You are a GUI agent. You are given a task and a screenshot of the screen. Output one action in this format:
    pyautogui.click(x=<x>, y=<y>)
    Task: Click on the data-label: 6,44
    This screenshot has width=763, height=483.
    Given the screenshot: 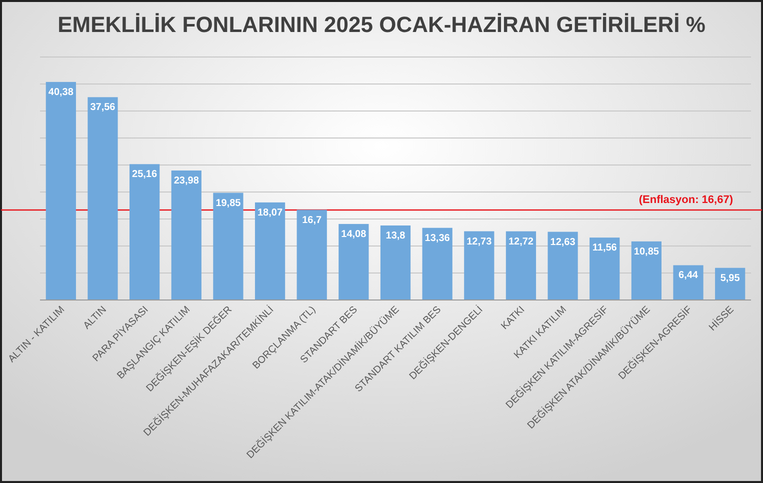 What is the action you would take?
    pyautogui.click(x=688, y=276)
    